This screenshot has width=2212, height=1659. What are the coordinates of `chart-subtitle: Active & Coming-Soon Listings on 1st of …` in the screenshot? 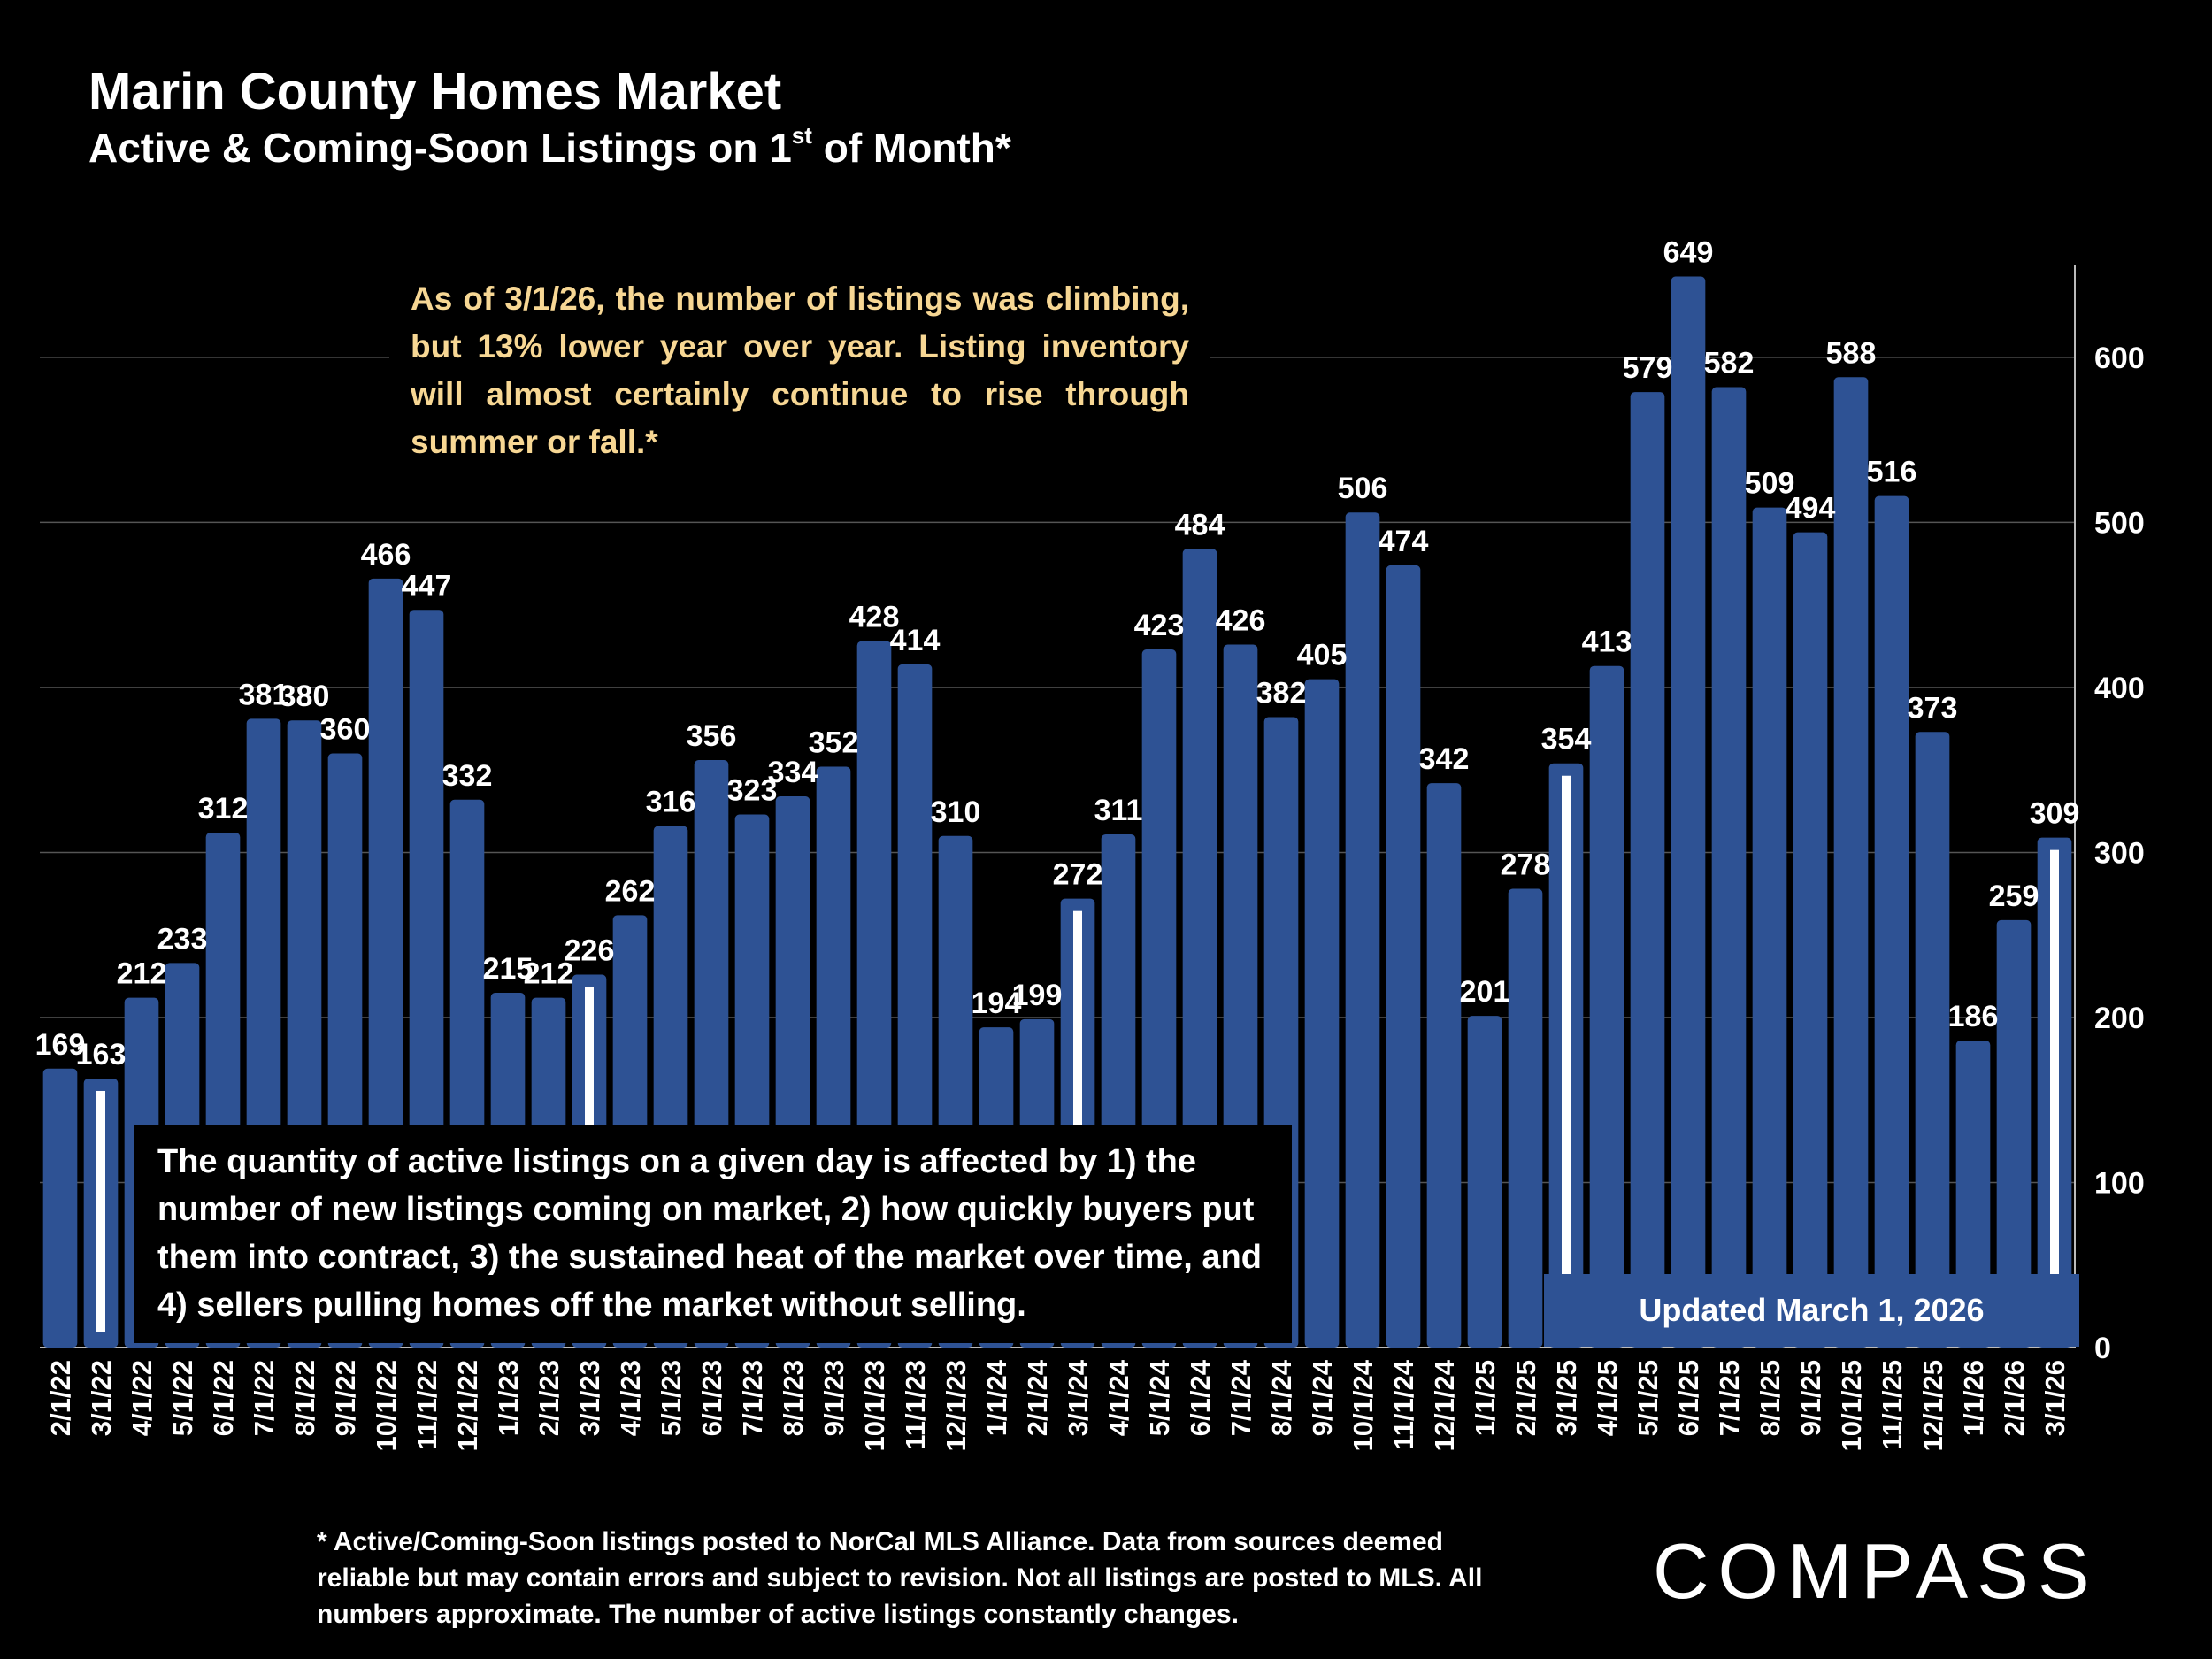 It's located at (549, 147).